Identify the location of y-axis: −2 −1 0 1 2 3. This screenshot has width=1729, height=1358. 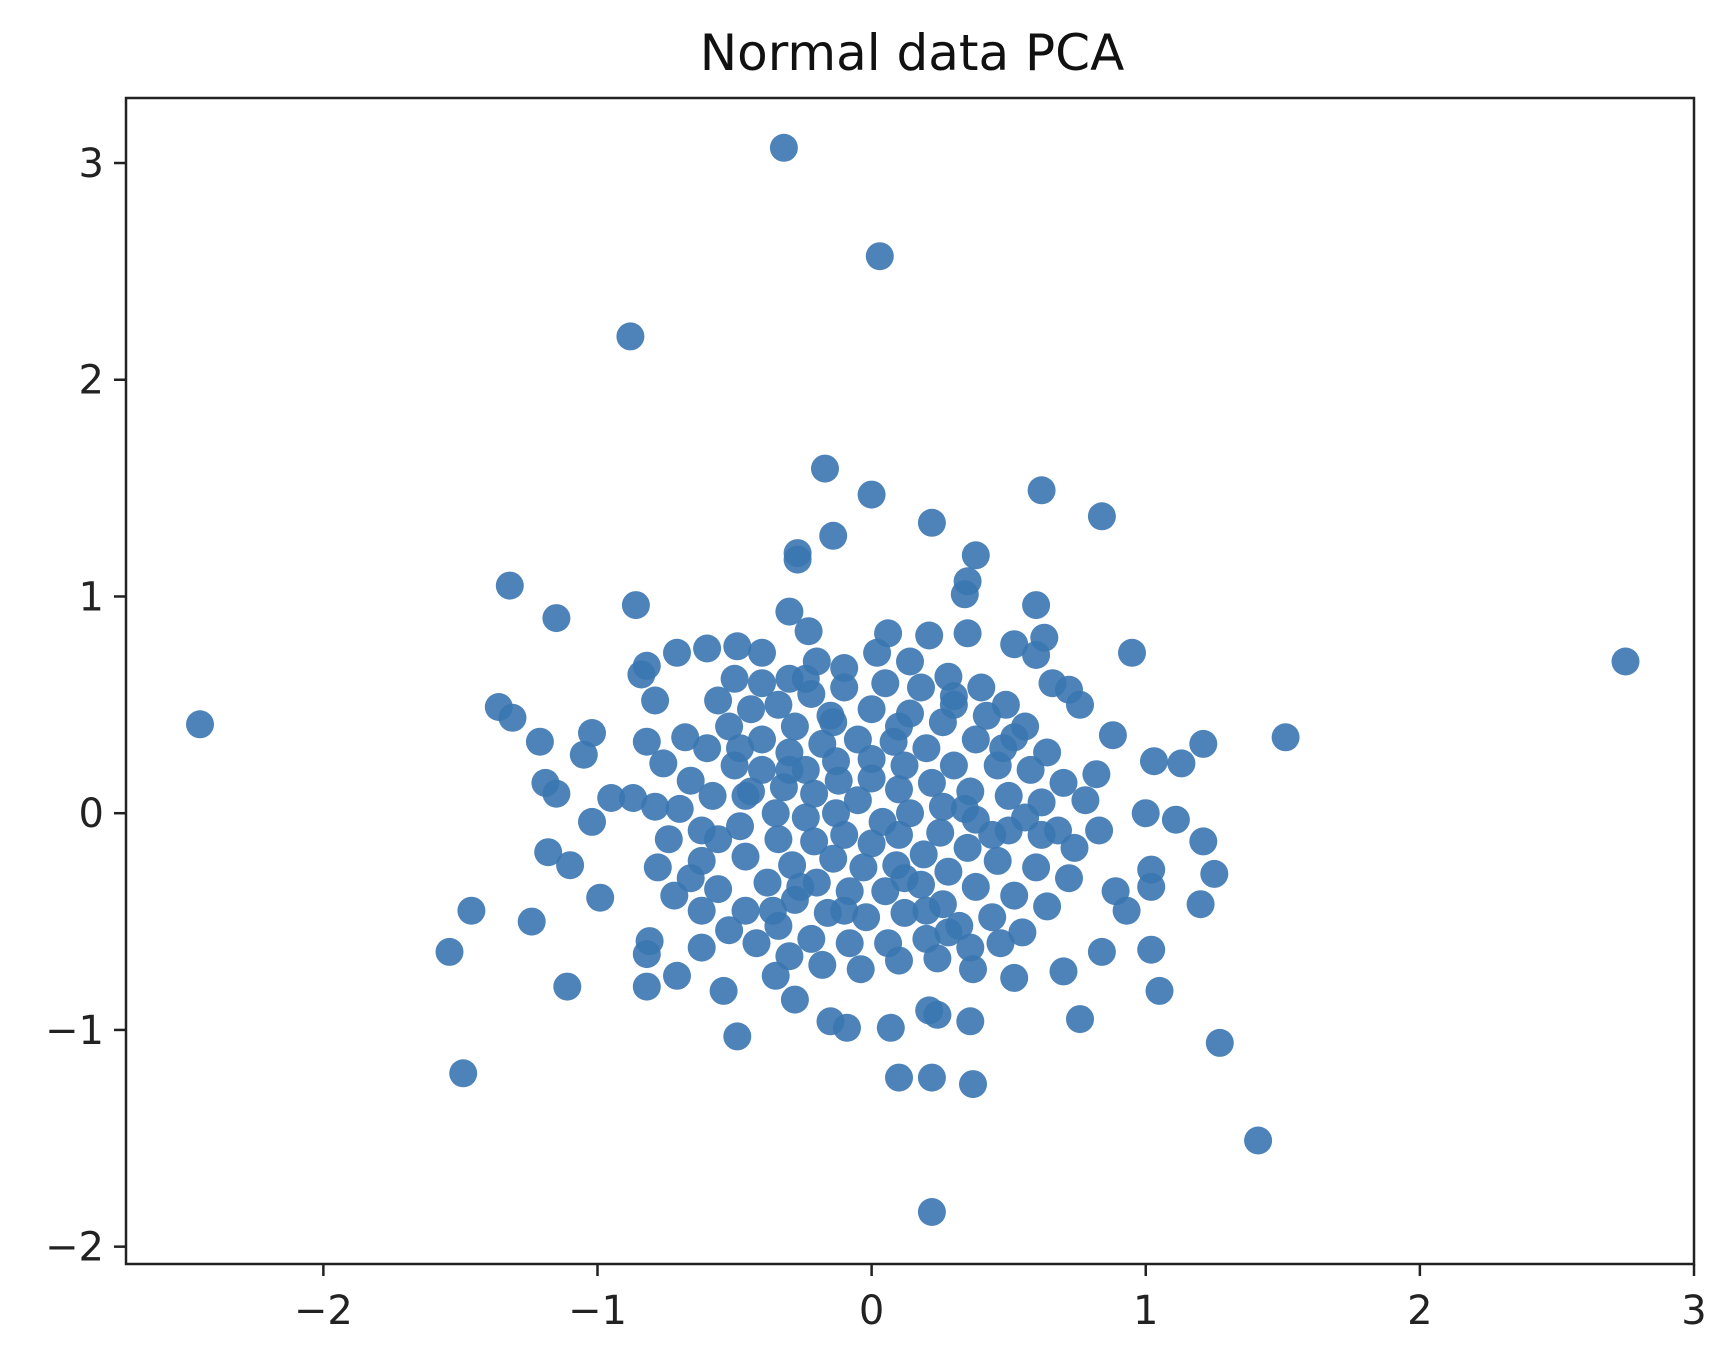
(85, 706).